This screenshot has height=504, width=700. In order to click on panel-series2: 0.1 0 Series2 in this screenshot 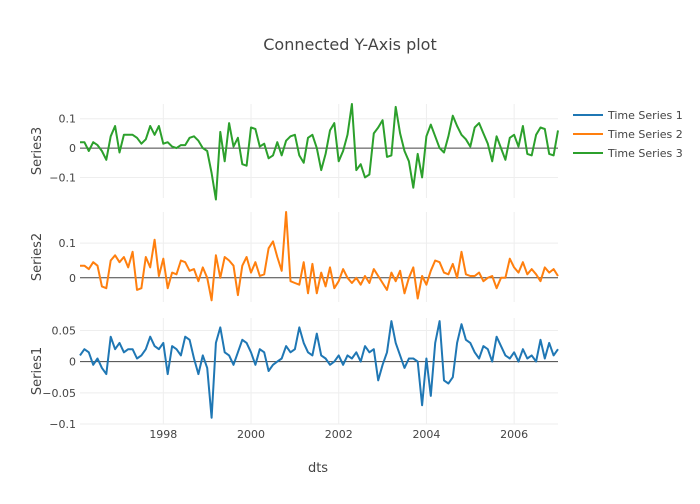, I will do `click(294, 256)`.